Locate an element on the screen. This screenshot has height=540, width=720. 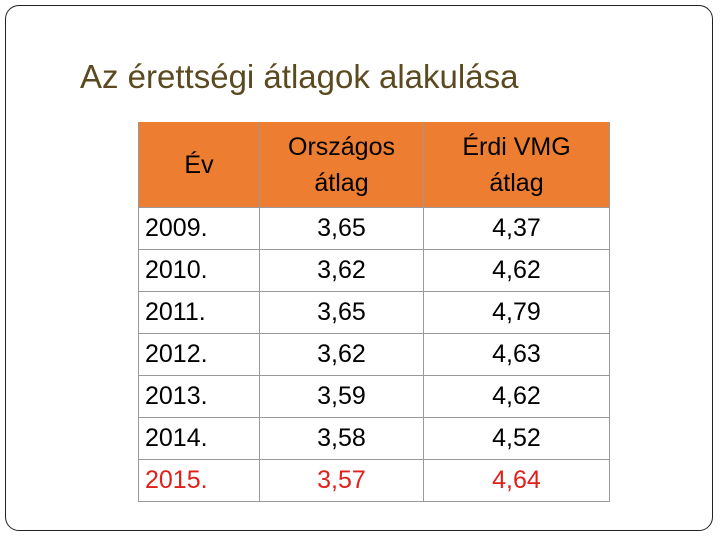
header-row: Év Országos átlag Érdi VMG átlag is located at coordinates (374, 165).